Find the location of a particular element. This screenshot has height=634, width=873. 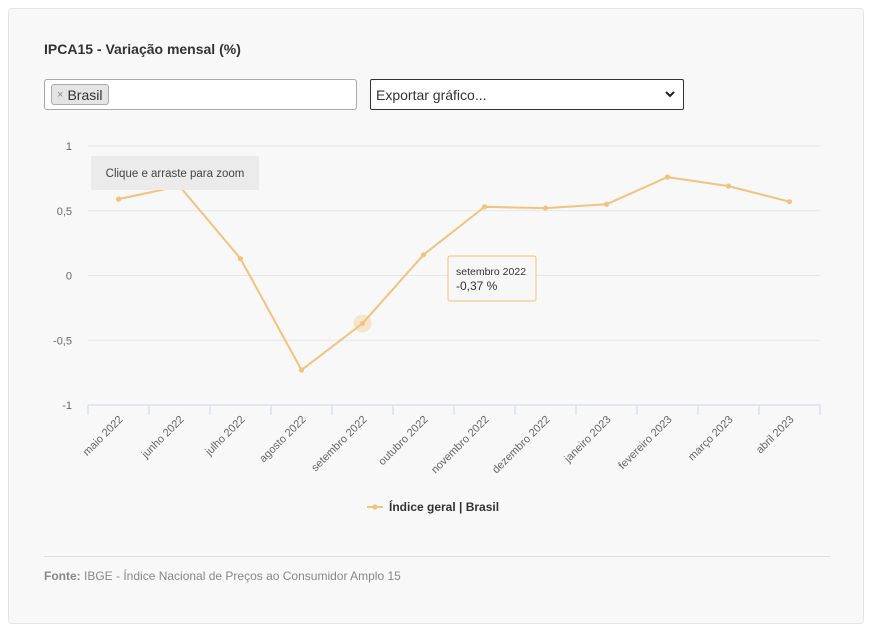

y-tick-label: -1 is located at coordinates (67, 406).